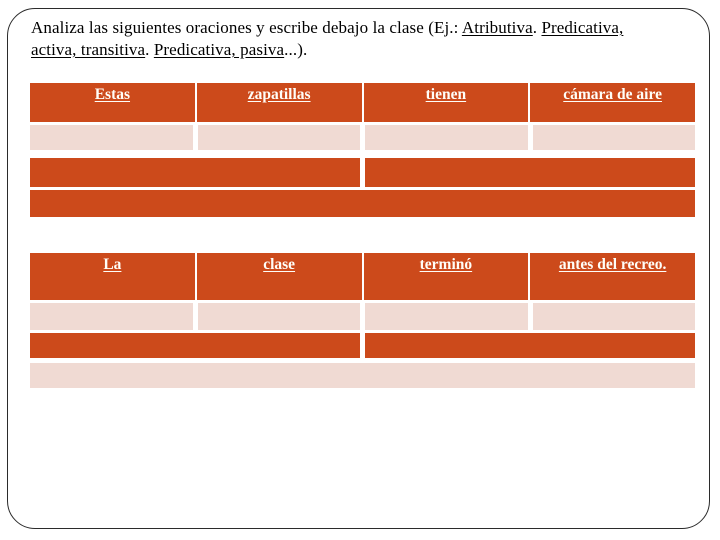 Image resolution: width=720 pixels, height=540 pixels. What do you see at coordinates (296, 49) in the screenshot?
I see `instruction-segment: ...).` at bounding box center [296, 49].